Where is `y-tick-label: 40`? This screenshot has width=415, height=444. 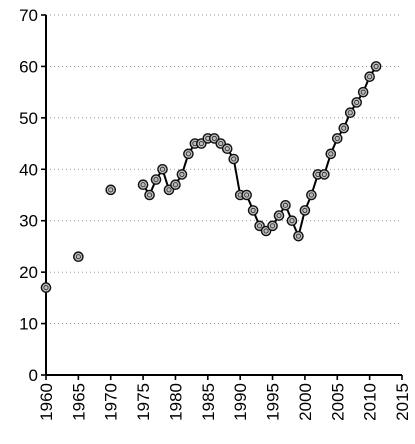 y-tick-label: 40 is located at coordinates (28, 169).